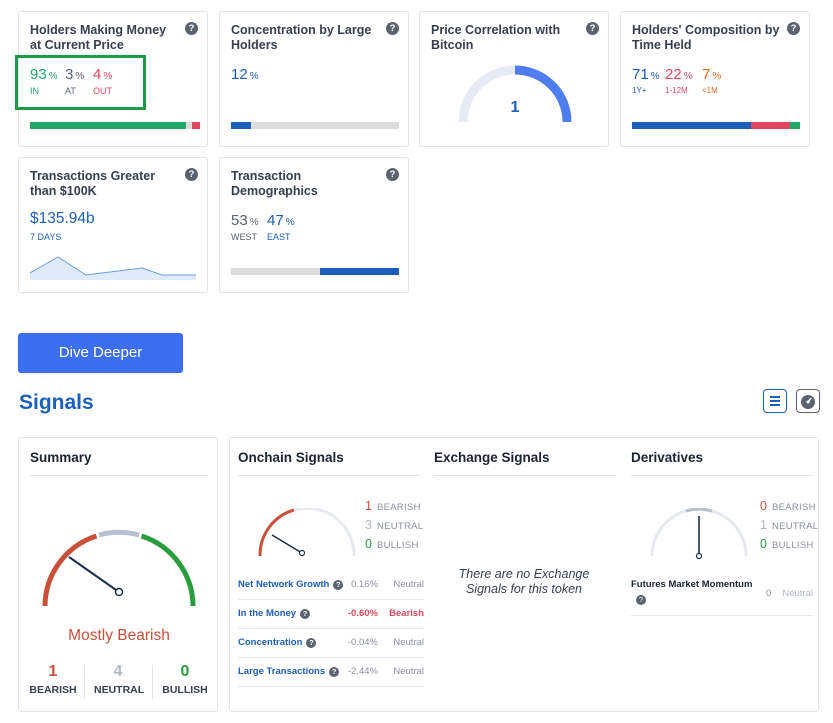 The image size is (833, 723). Describe the element at coordinates (53, 679) in the screenshot. I see `summary-bearish: 1 BEARISH` at that location.